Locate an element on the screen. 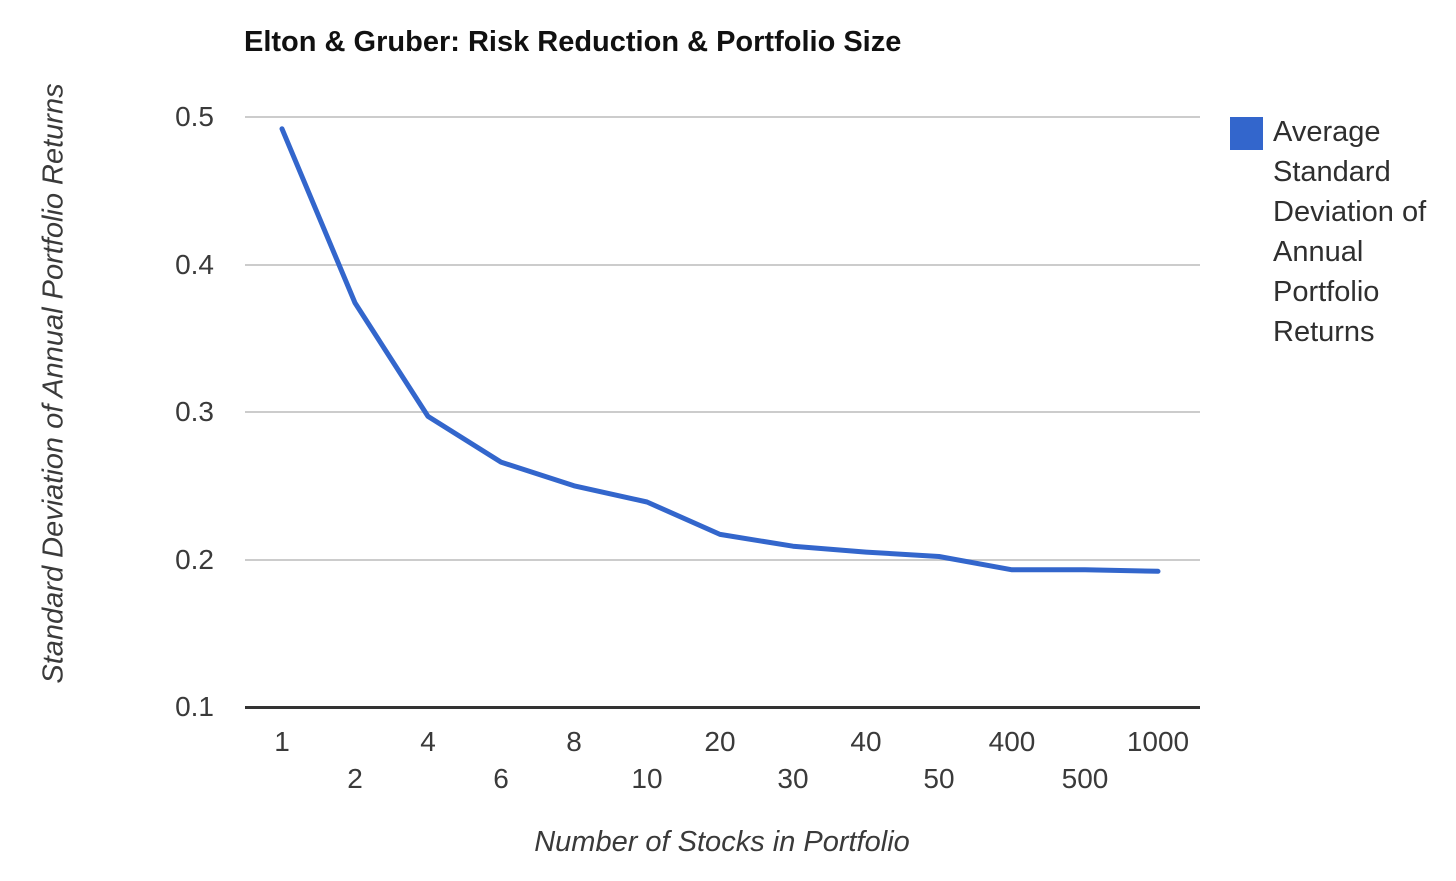  x-tick-label: 1000 is located at coordinates (1158, 741).